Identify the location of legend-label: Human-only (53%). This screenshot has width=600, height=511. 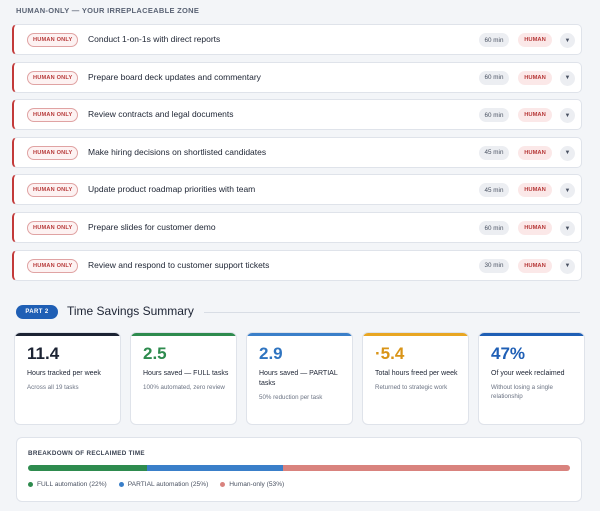
(257, 484).